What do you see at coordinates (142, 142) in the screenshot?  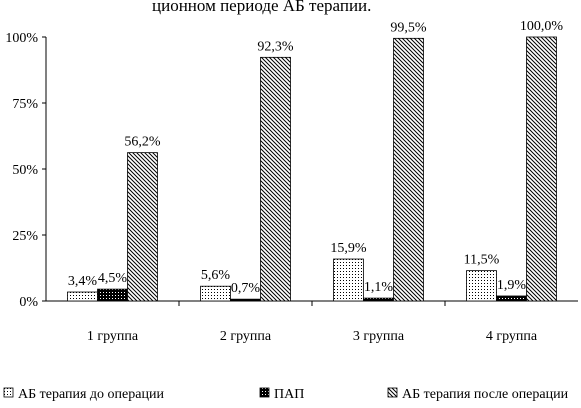 I see `data-label: 56,2%` at bounding box center [142, 142].